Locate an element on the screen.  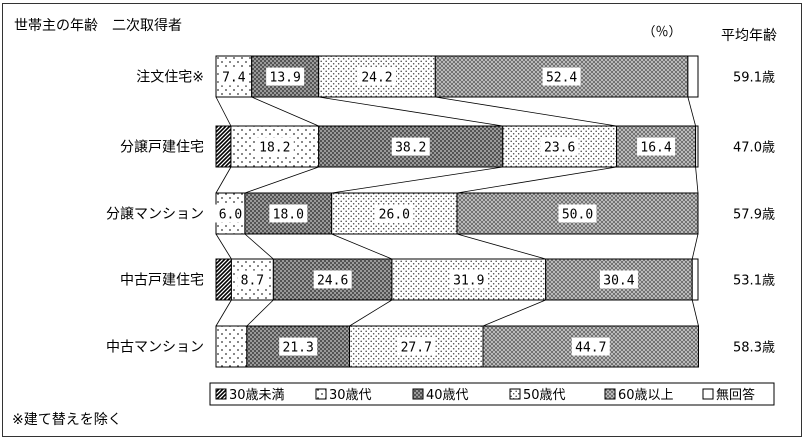
unit-label: （％） is located at coordinates (661, 32).